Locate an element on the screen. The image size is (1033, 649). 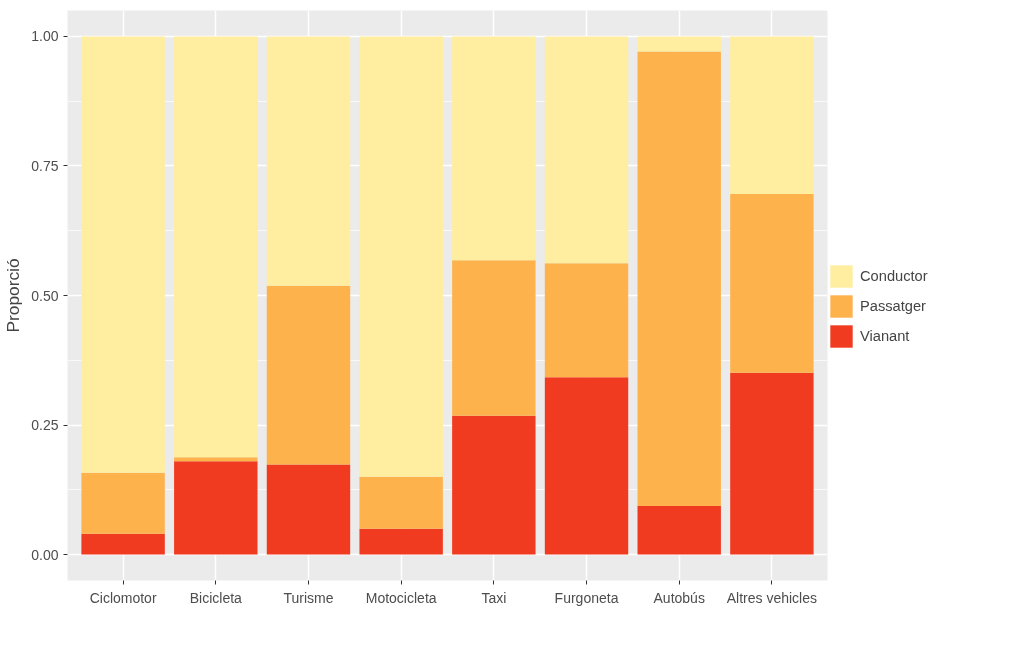
legend-label: Vianant is located at coordinates (885, 336).